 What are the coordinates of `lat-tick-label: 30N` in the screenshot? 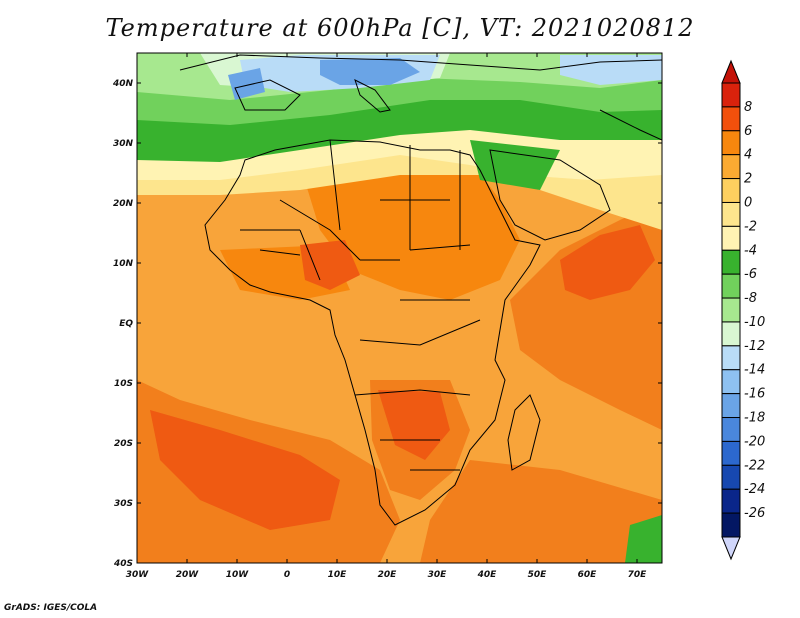 It's located at (123, 144).